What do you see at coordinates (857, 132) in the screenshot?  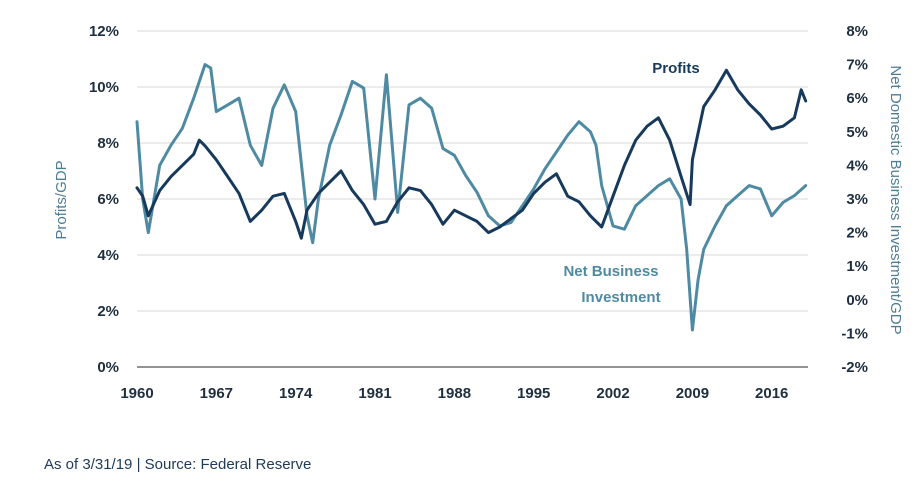 I see `y2-tick-label: 5%` at bounding box center [857, 132].